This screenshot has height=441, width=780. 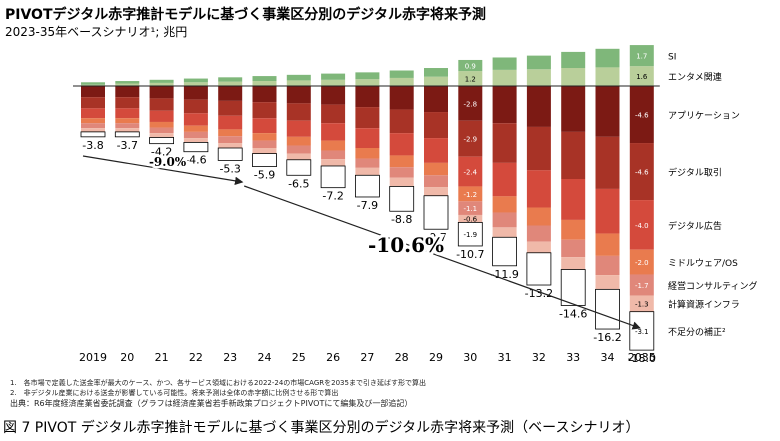 I want to click on bar-segment-アプリケーション-29, so click(x=436, y=99).